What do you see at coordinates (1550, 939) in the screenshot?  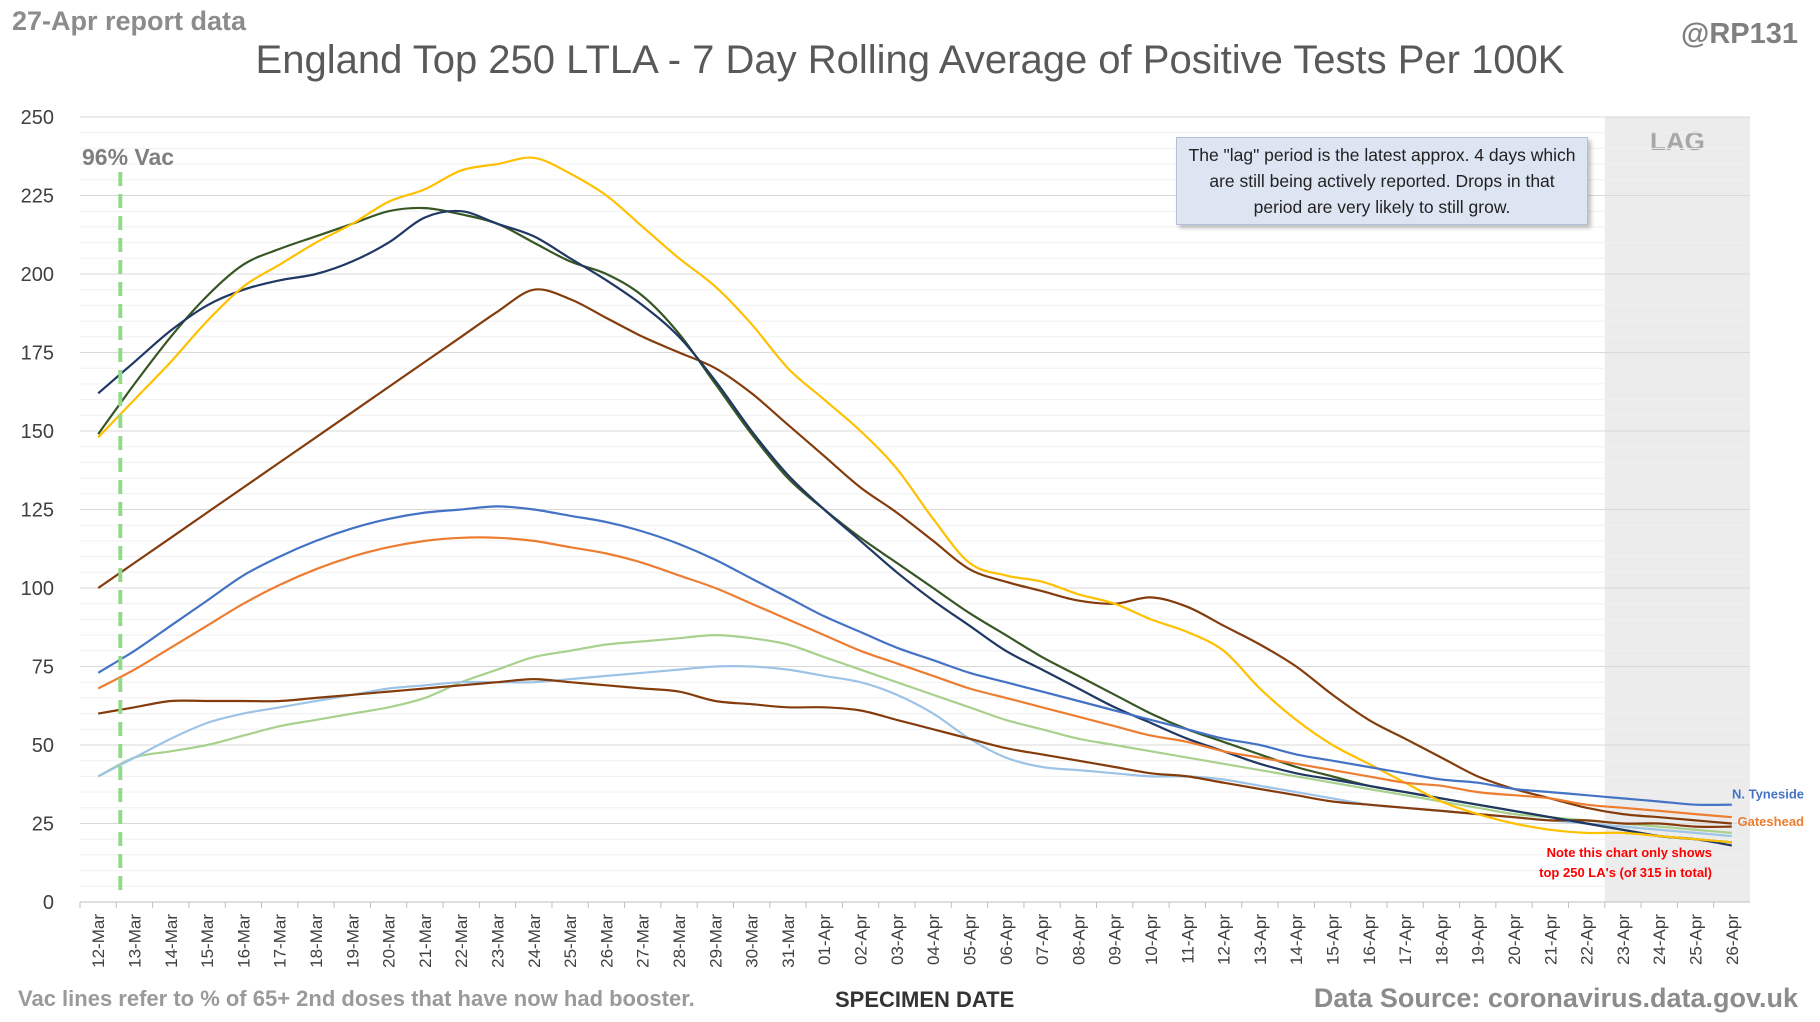 I see `x-tick-label: 21-Apr` at bounding box center [1550, 939].